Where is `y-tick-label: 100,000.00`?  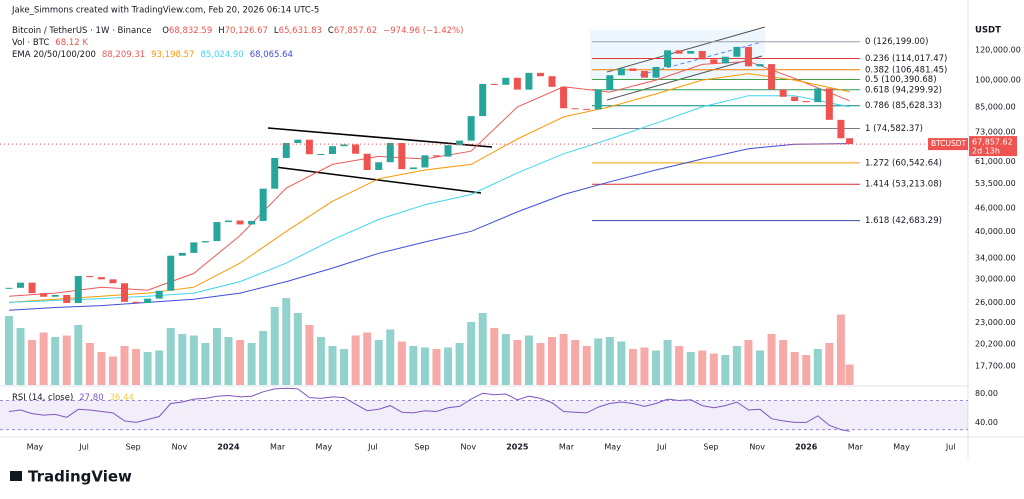 y-tick-label: 100,000.00 is located at coordinates (998, 80).